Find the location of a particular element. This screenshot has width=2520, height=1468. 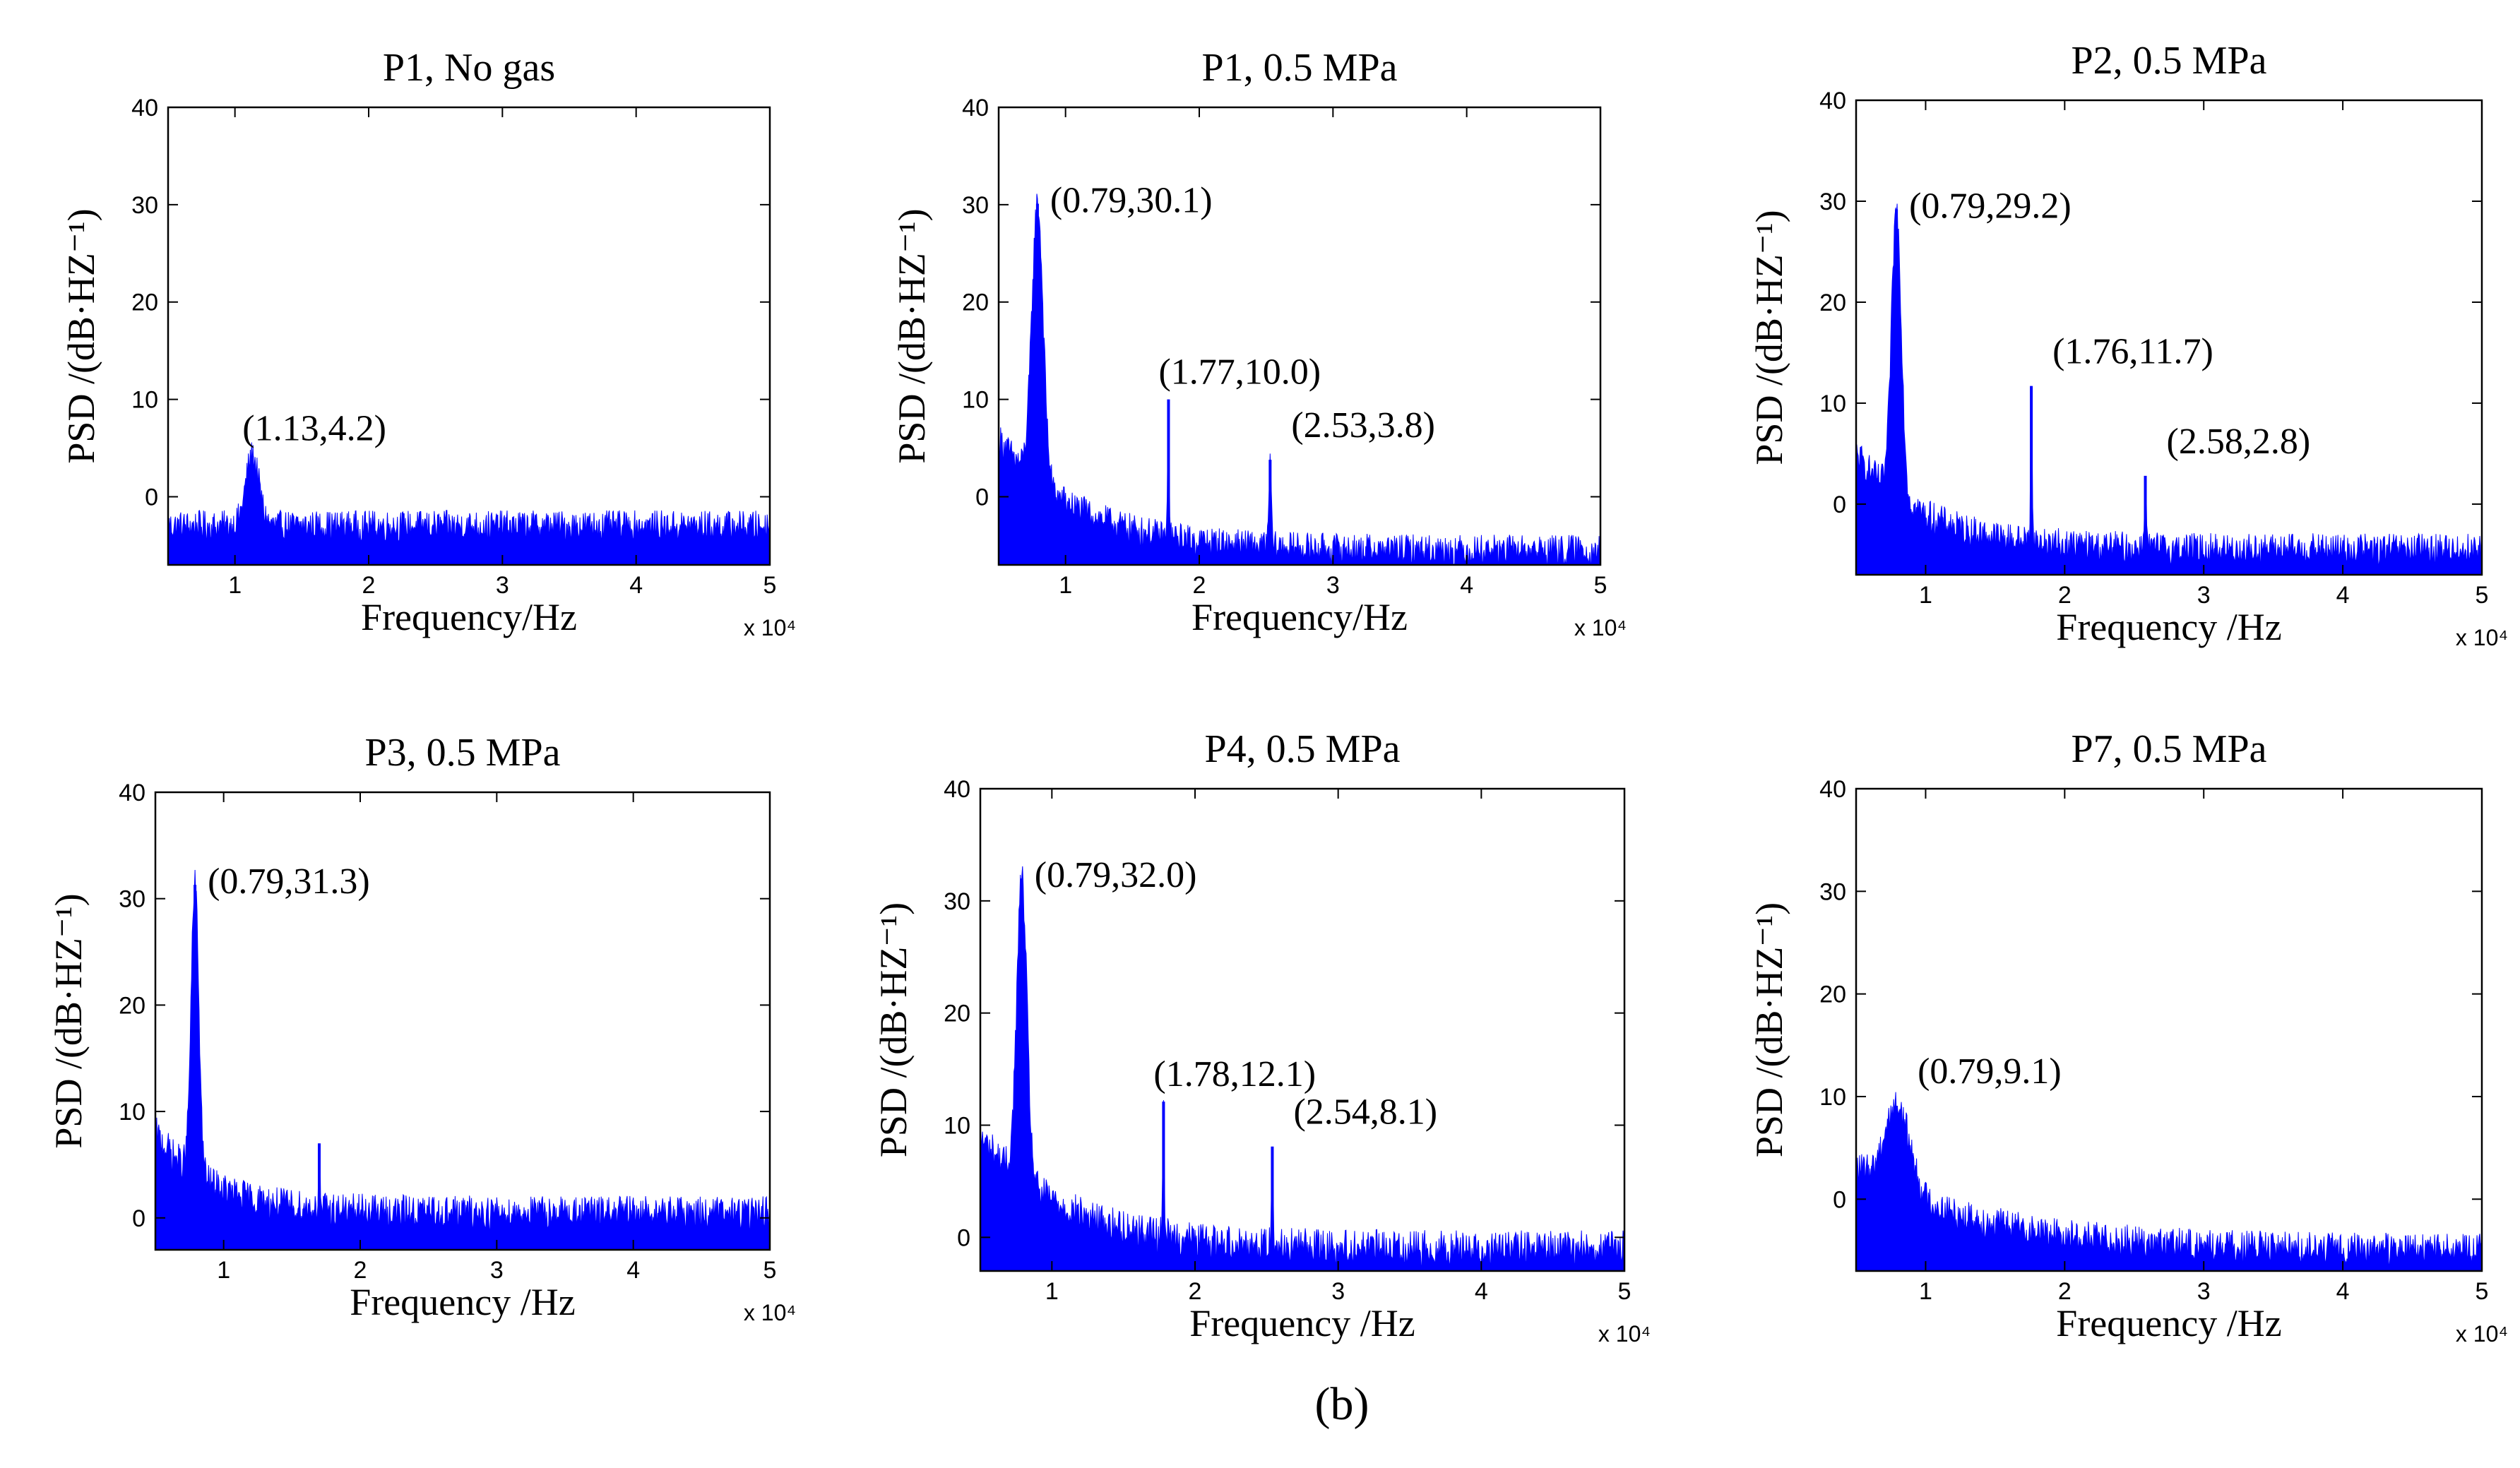

peak-annotation: (0.79,31.3) is located at coordinates (289, 881).